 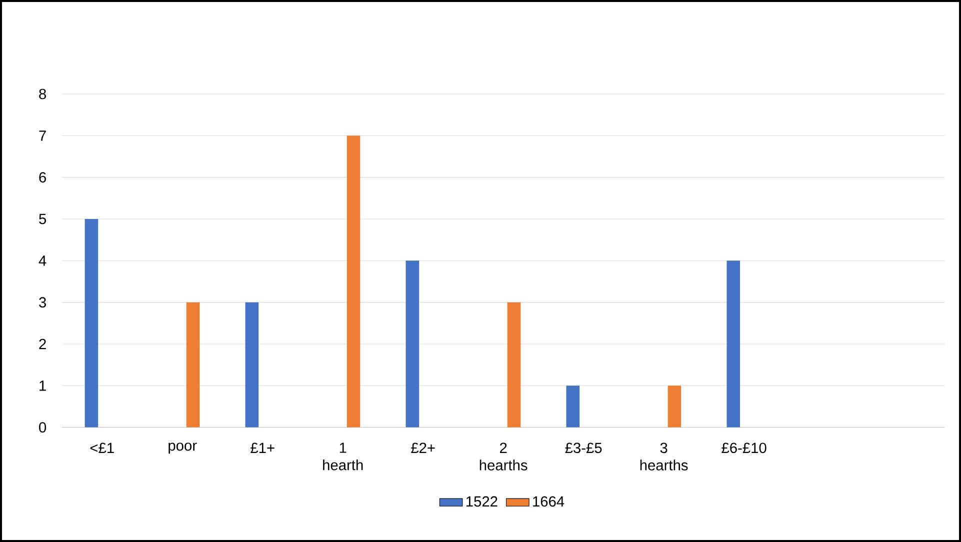 What do you see at coordinates (744, 448) in the screenshot?
I see `x-tick-label: £6-£10` at bounding box center [744, 448].